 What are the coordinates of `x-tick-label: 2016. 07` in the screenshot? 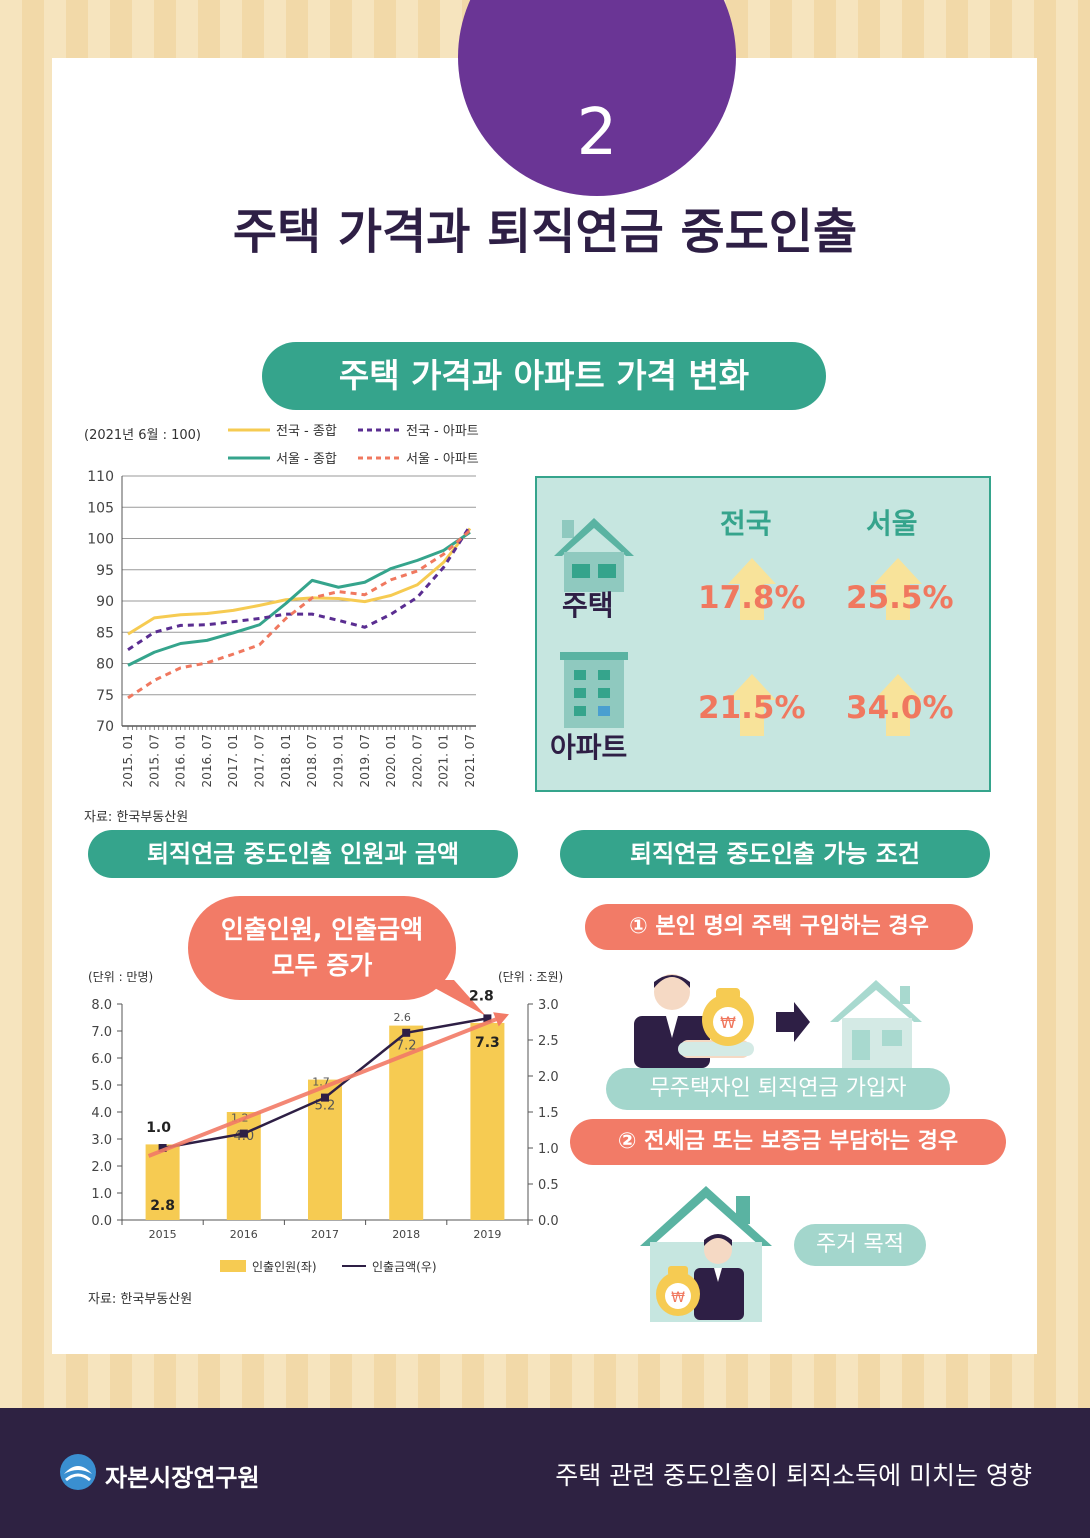 It's located at (207, 760).